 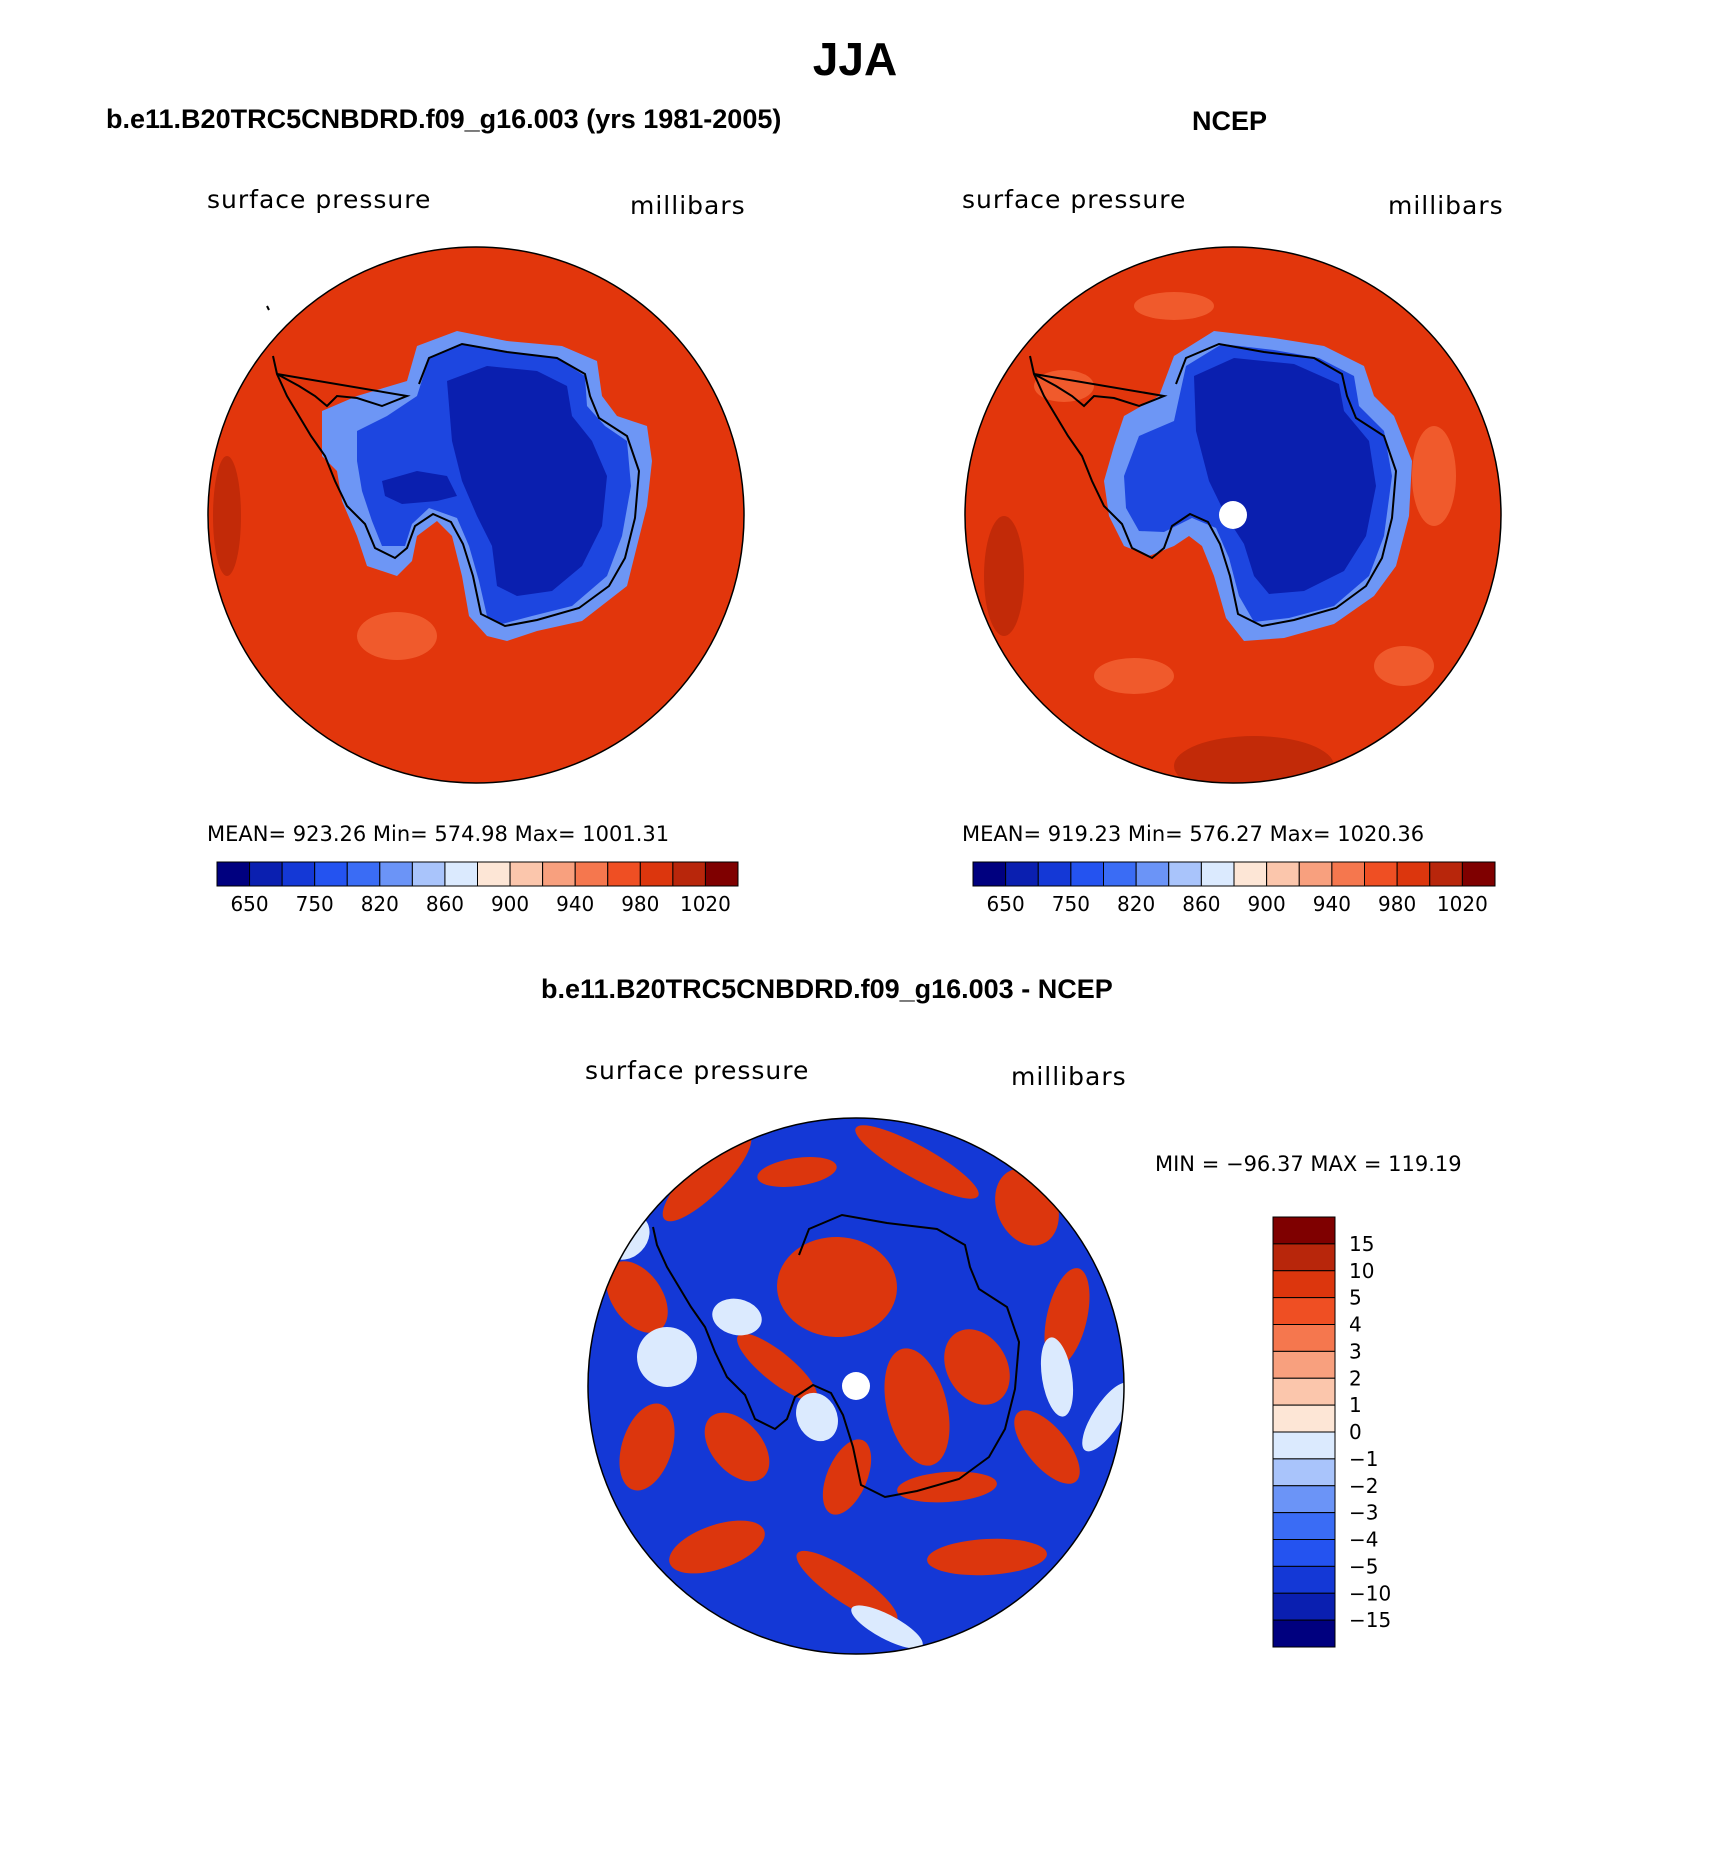 What do you see at coordinates (1363, 1486) in the screenshot?
I see `colorbar-tick-label: −2` at bounding box center [1363, 1486].